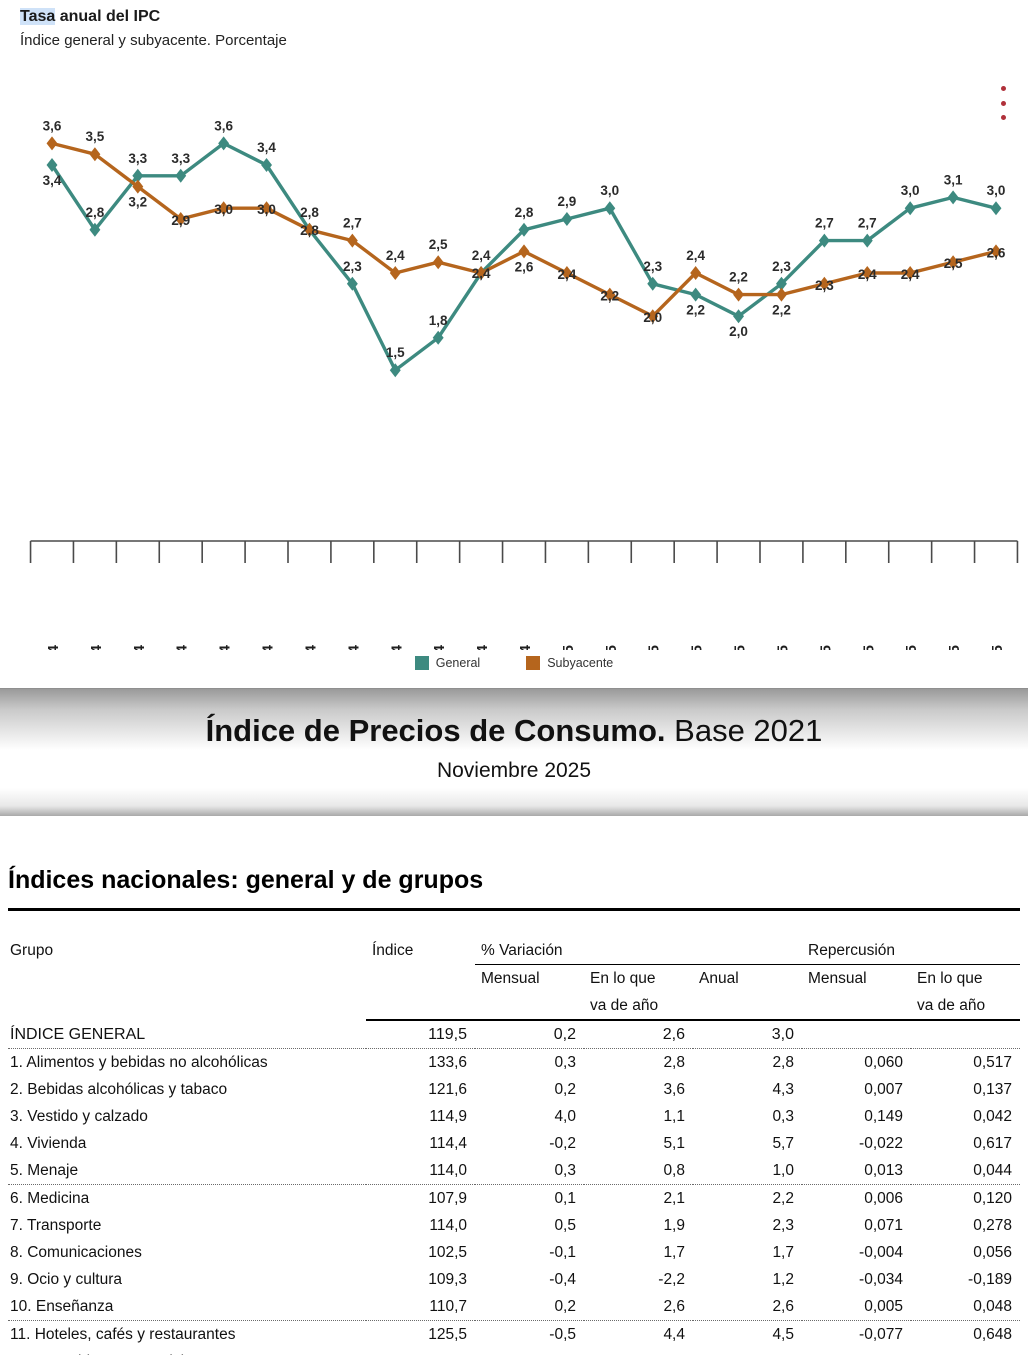 This screenshot has height=1355, width=1028. What do you see at coordinates (66, 1279) in the screenshot?
I see `cell-grupo: 9. Ocio y cultura` at bounding box center [66, 1279].